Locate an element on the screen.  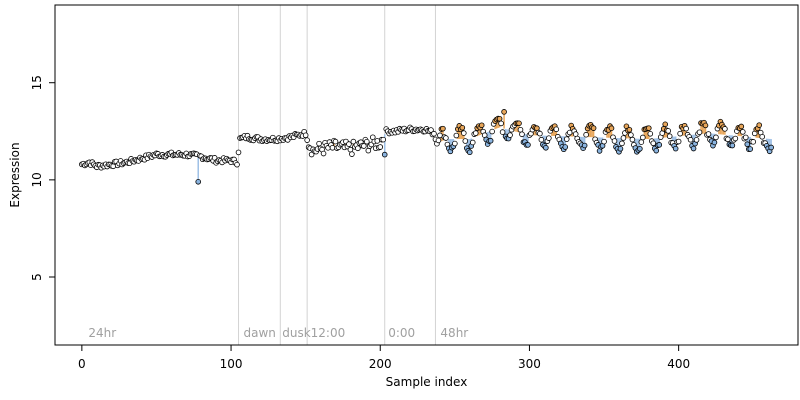
x-tick-label: 0 is located at coordinates (82, 364).